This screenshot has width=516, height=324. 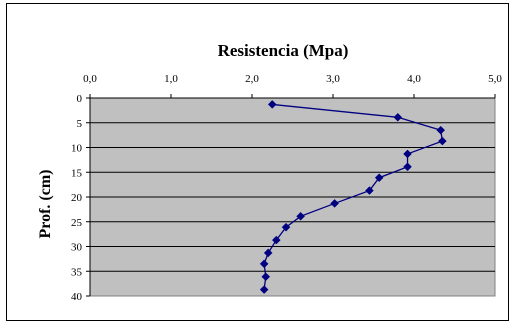 I want to click on x-tick-label-2: 2,0, so click(x=252, y=79).